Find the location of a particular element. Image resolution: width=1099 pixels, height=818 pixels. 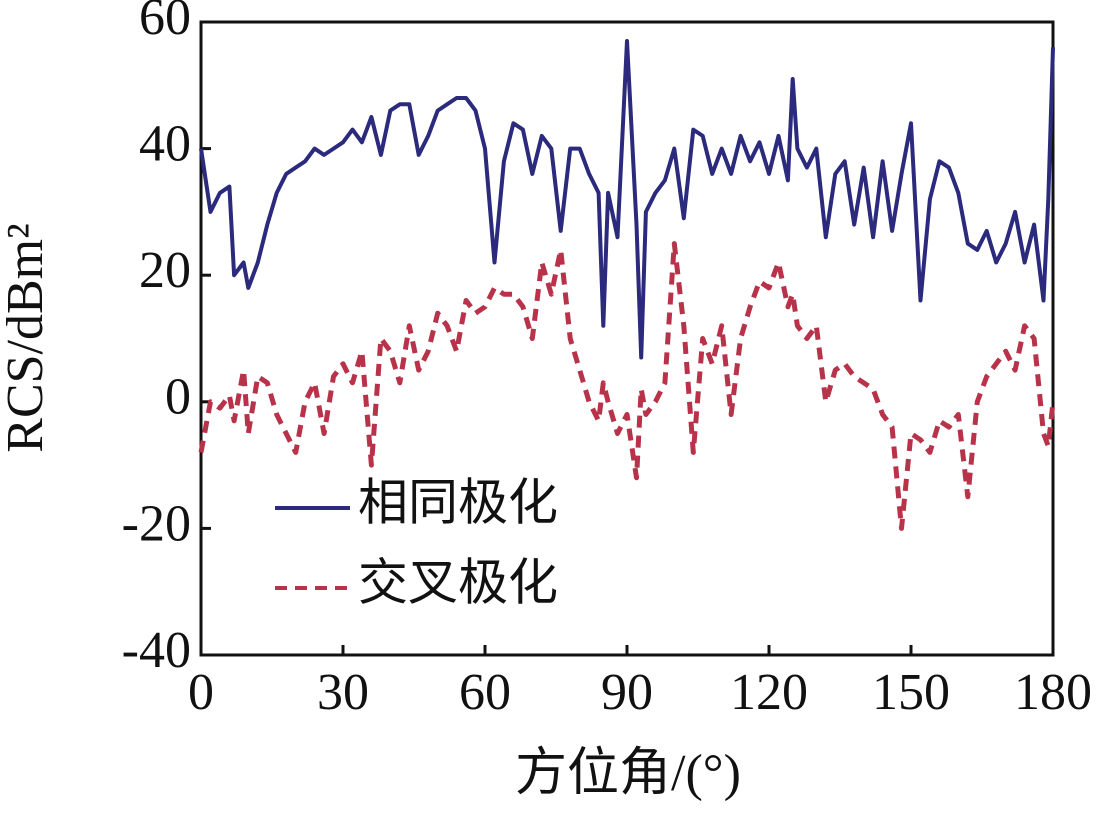

y-tick-label: 20 is located at coordinates (165, 270).